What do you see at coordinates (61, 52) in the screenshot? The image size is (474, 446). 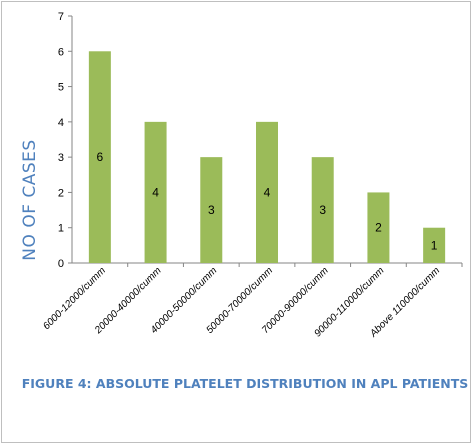 I see `y-tick-label: 6` at bounding box center [61, 52].